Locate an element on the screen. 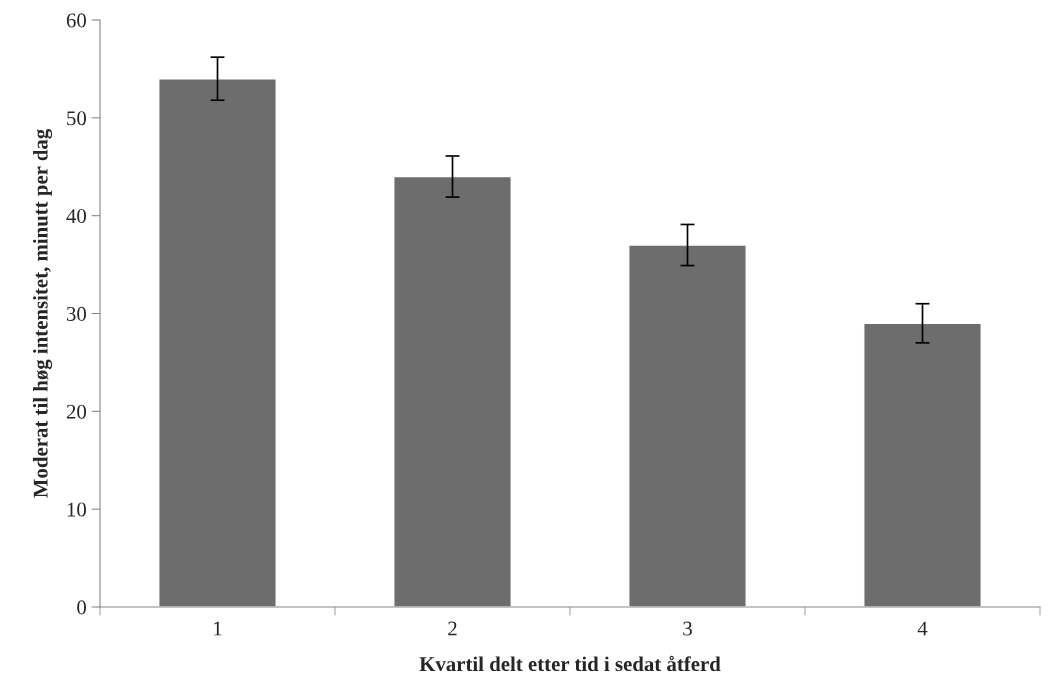  x-tick-label: 4 is located at coordinates (922, 628).